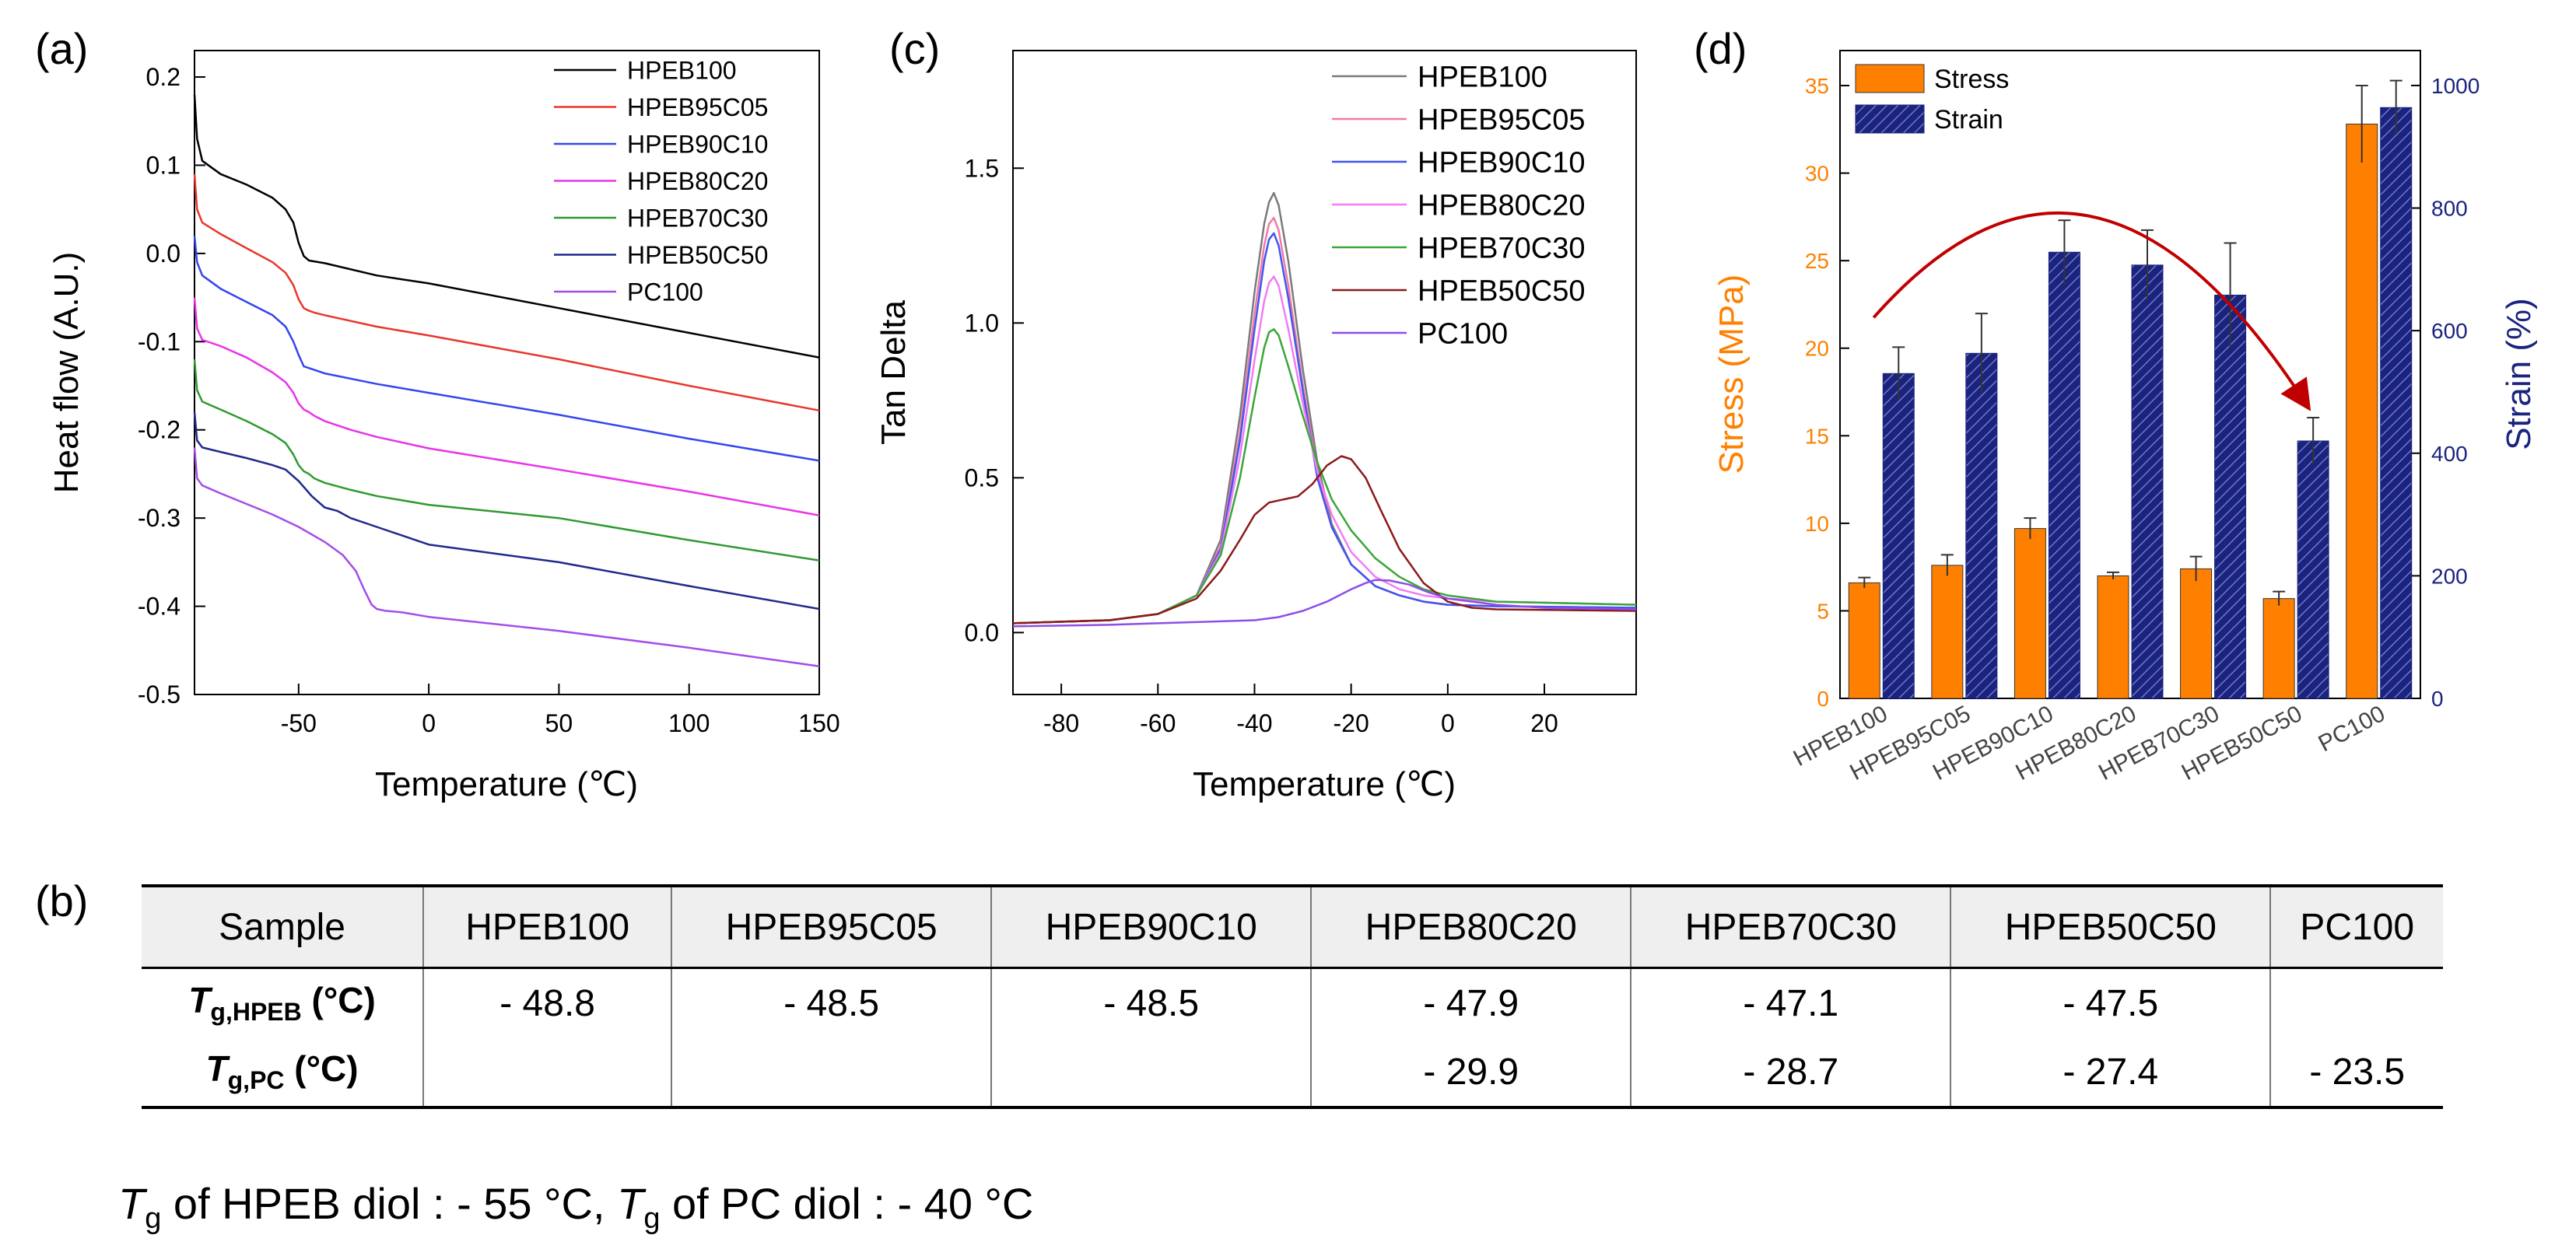 The width and height of the screenshot is (2576, 1256). I want to click on stress-bar-hpeb95c05, so click(1947, 632).